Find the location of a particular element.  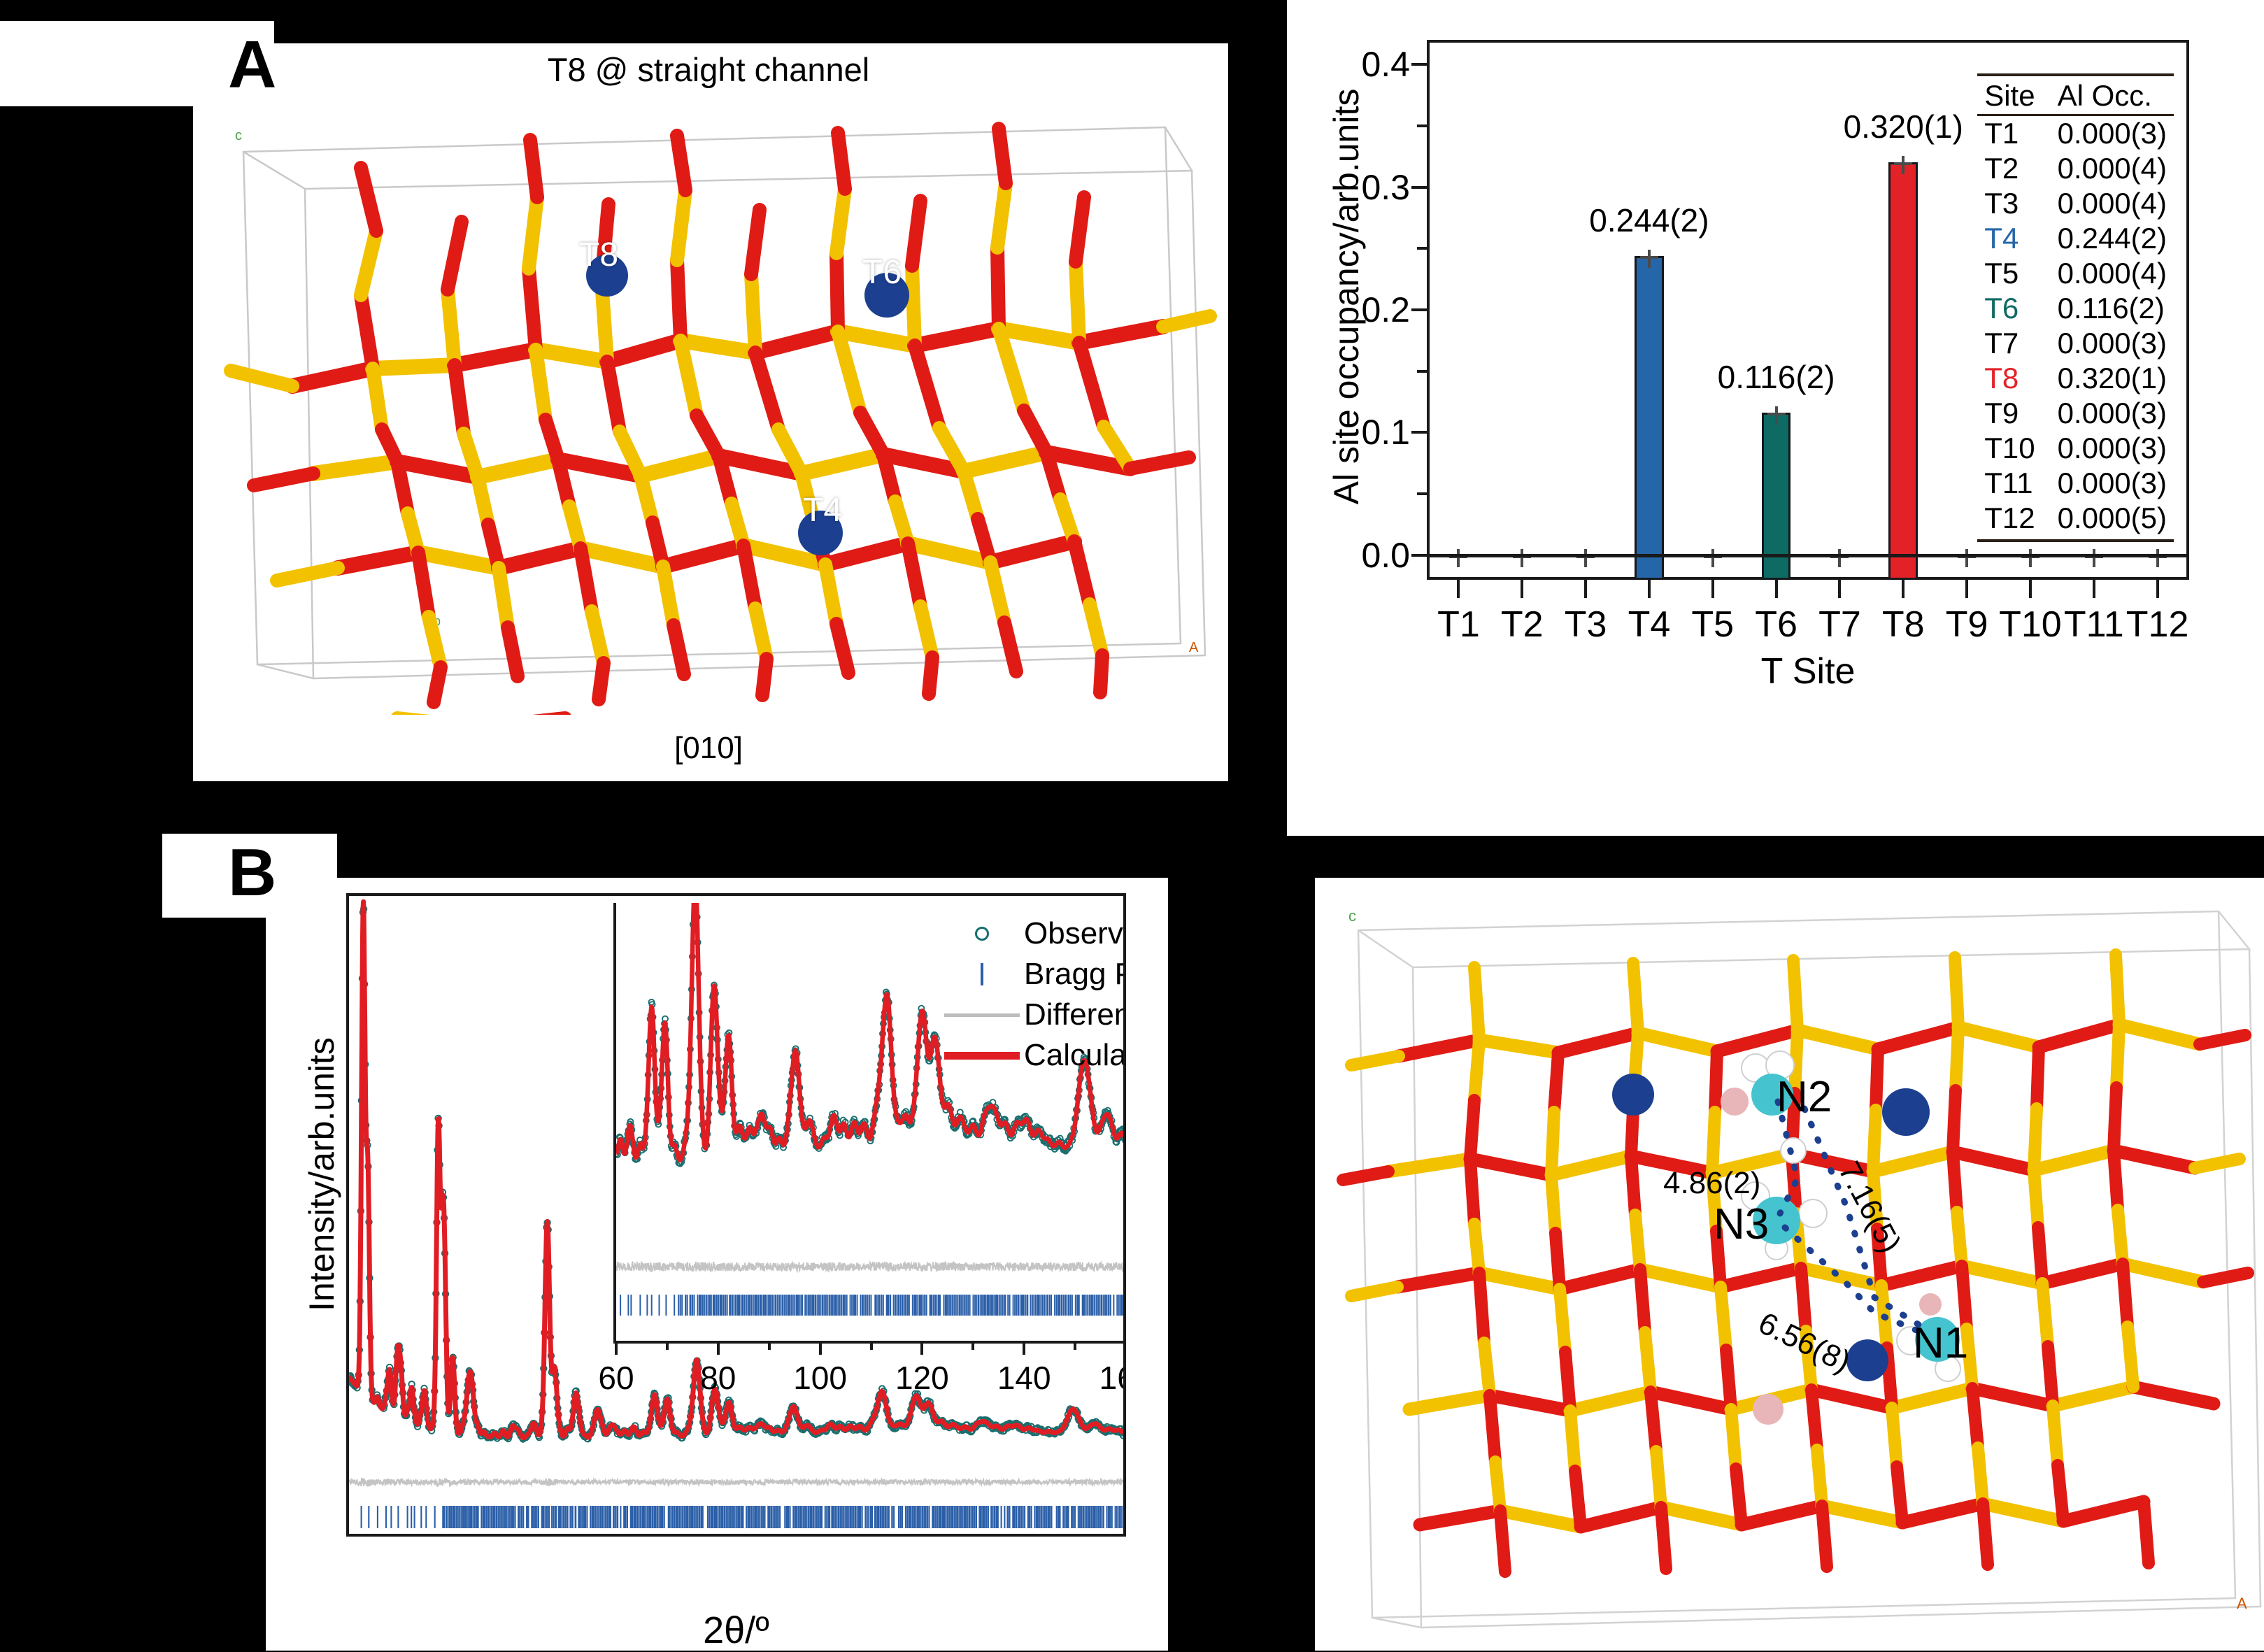

calculated-line-icon is located at coordinates (982, 1056).